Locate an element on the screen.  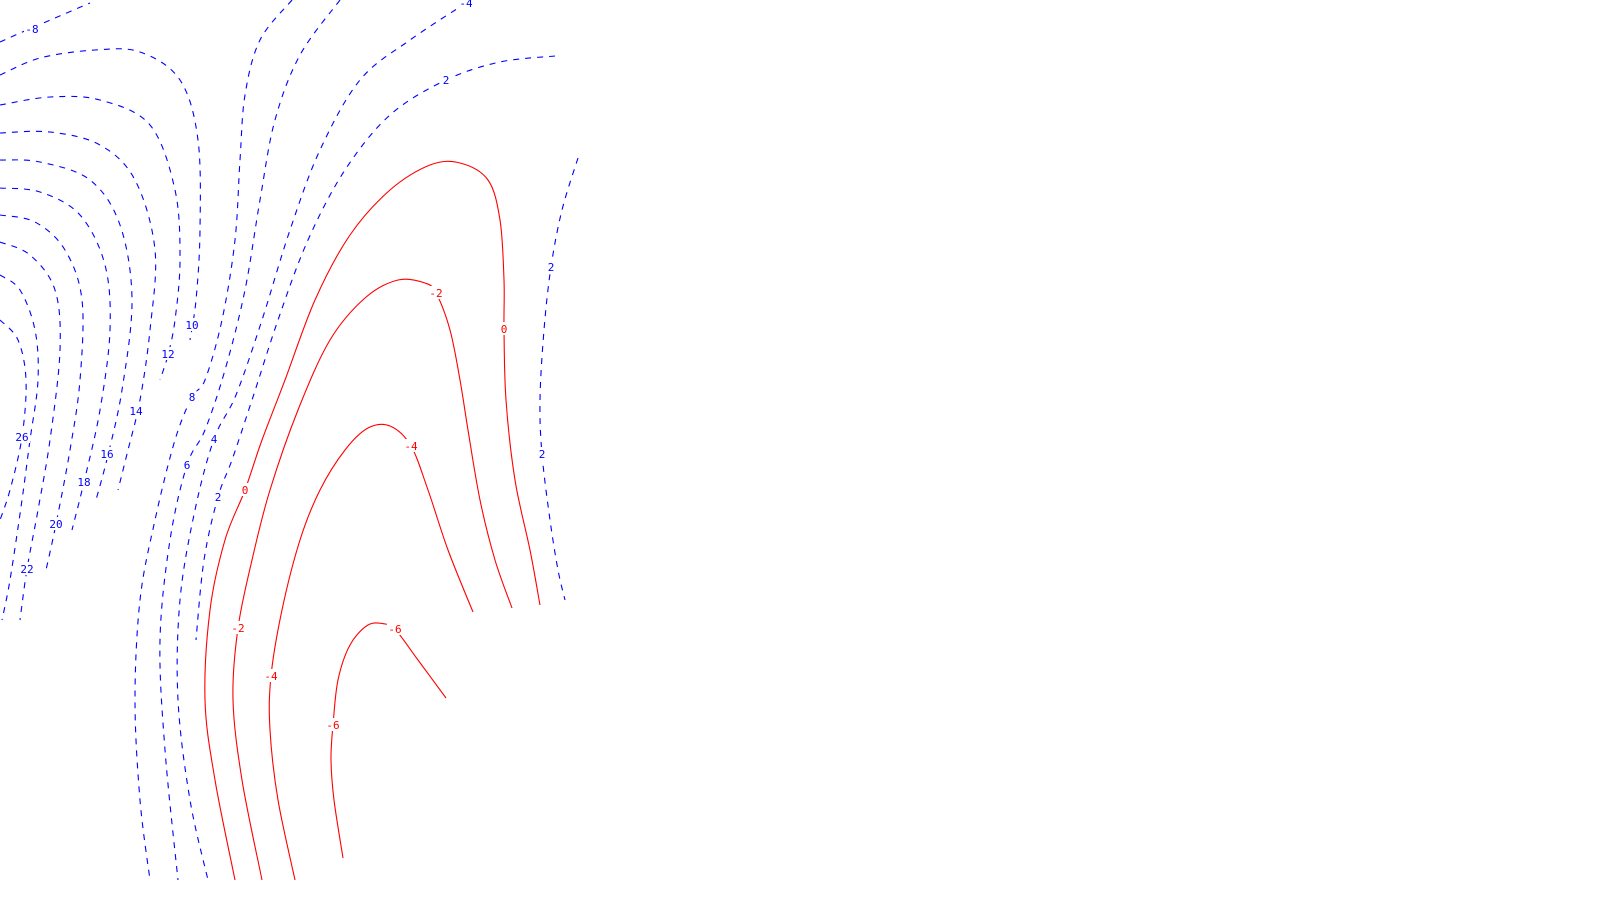
contour-label-18: 0 is located at coordinates (504, 329).